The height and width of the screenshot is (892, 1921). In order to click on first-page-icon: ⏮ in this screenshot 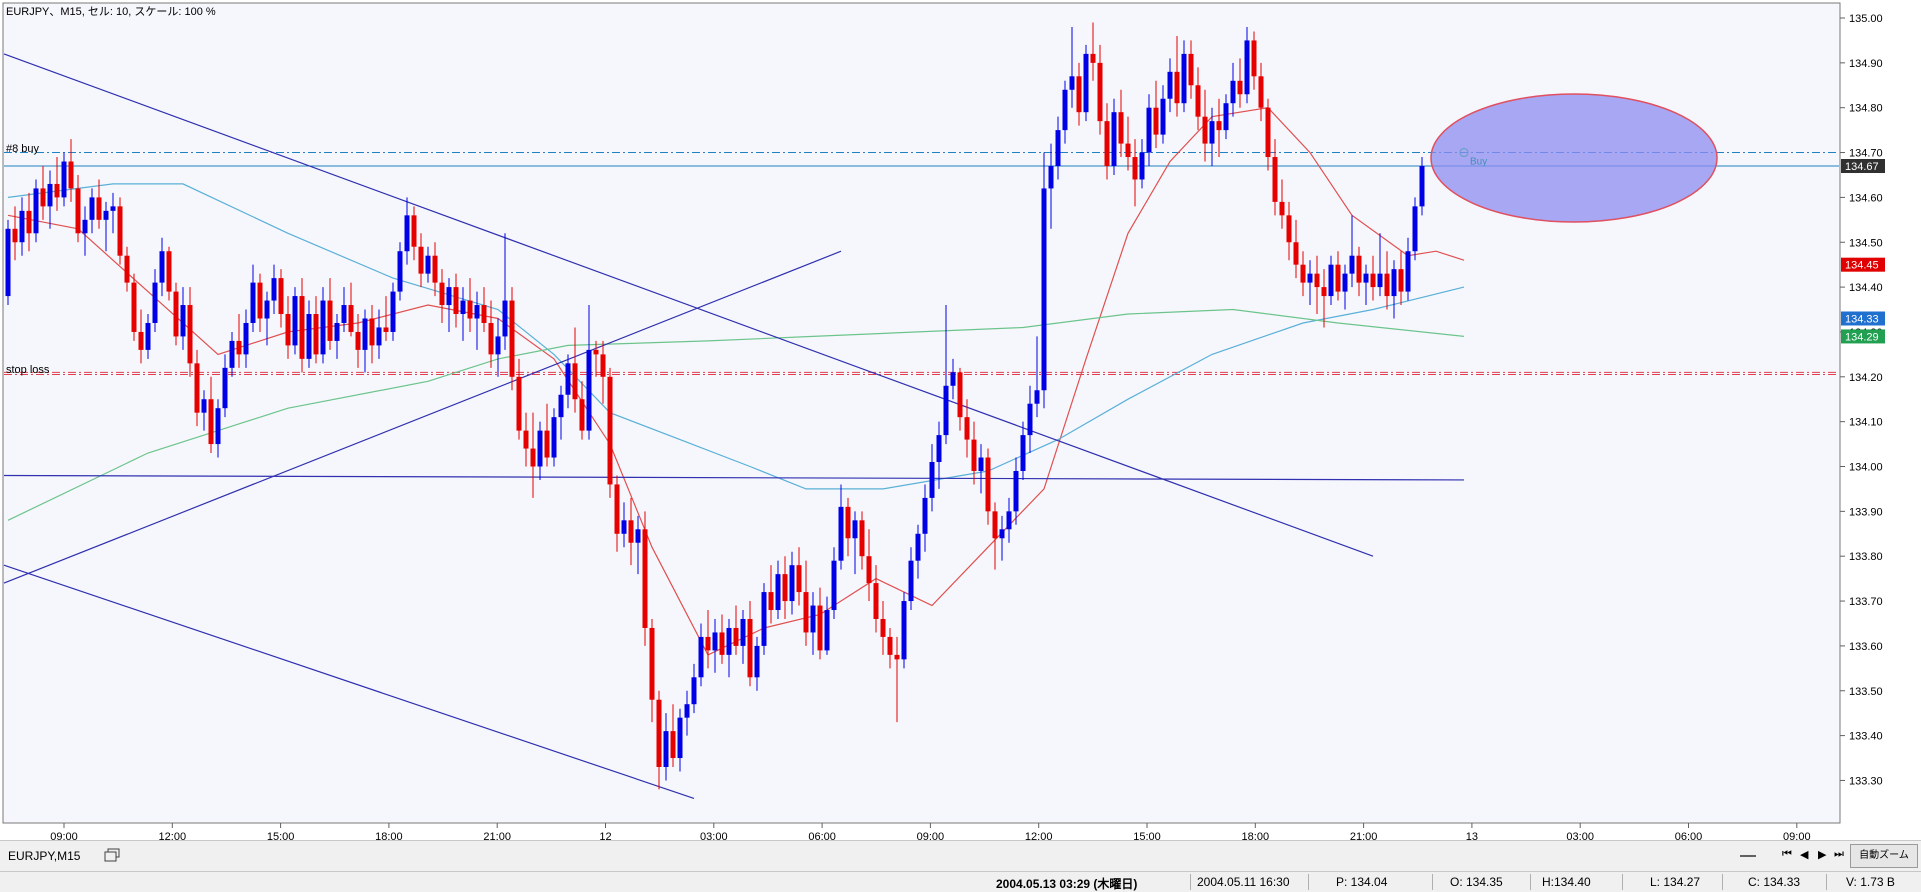, I will do `click(1787, 854)`.